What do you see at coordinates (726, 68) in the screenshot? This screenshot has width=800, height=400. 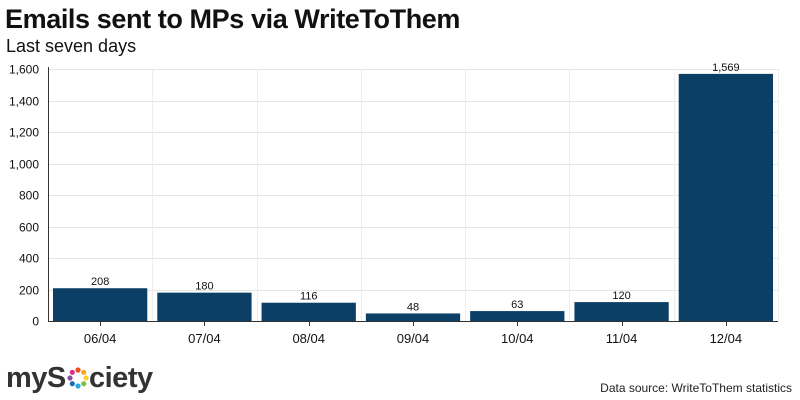 I see `bar-value-label: 1,569` at bounding box center [726, 68].